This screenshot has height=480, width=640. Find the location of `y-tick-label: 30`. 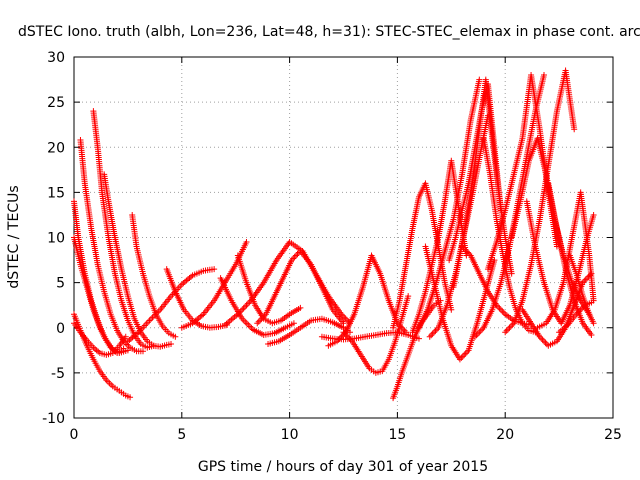

y-tick-label: 30 is located at coordinates (56, 58).